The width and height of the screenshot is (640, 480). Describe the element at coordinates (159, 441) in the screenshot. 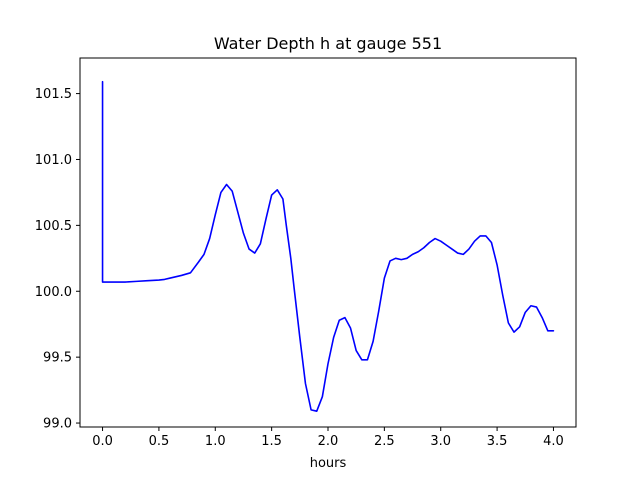

I see `x-tick-label: 0.5` at that location.